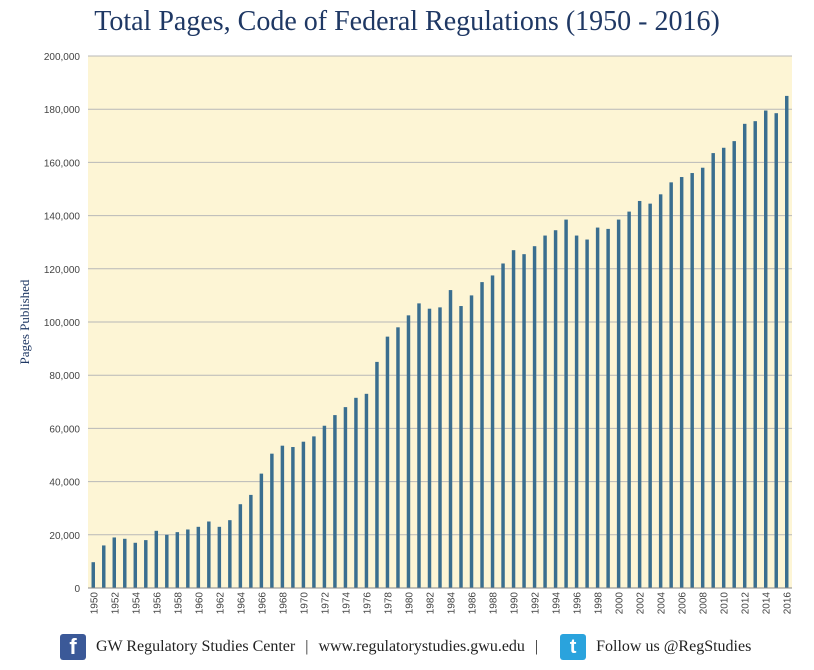  Describe the element at coordinates (62, 163) in the screenshot. I see `y-tick-label: 160,000` at that location.